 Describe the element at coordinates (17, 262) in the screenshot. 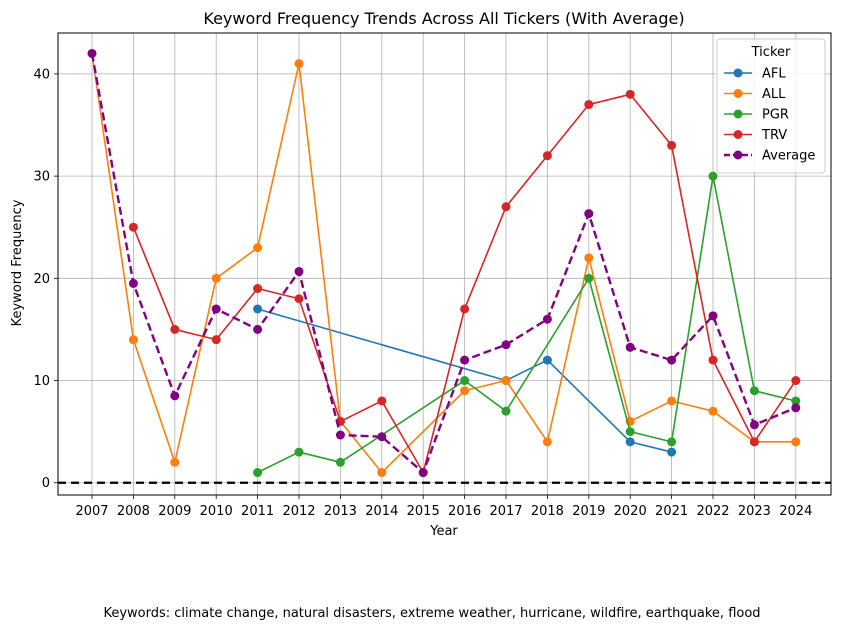

I see `y-axis-label: Keyword Frequency` at that location.